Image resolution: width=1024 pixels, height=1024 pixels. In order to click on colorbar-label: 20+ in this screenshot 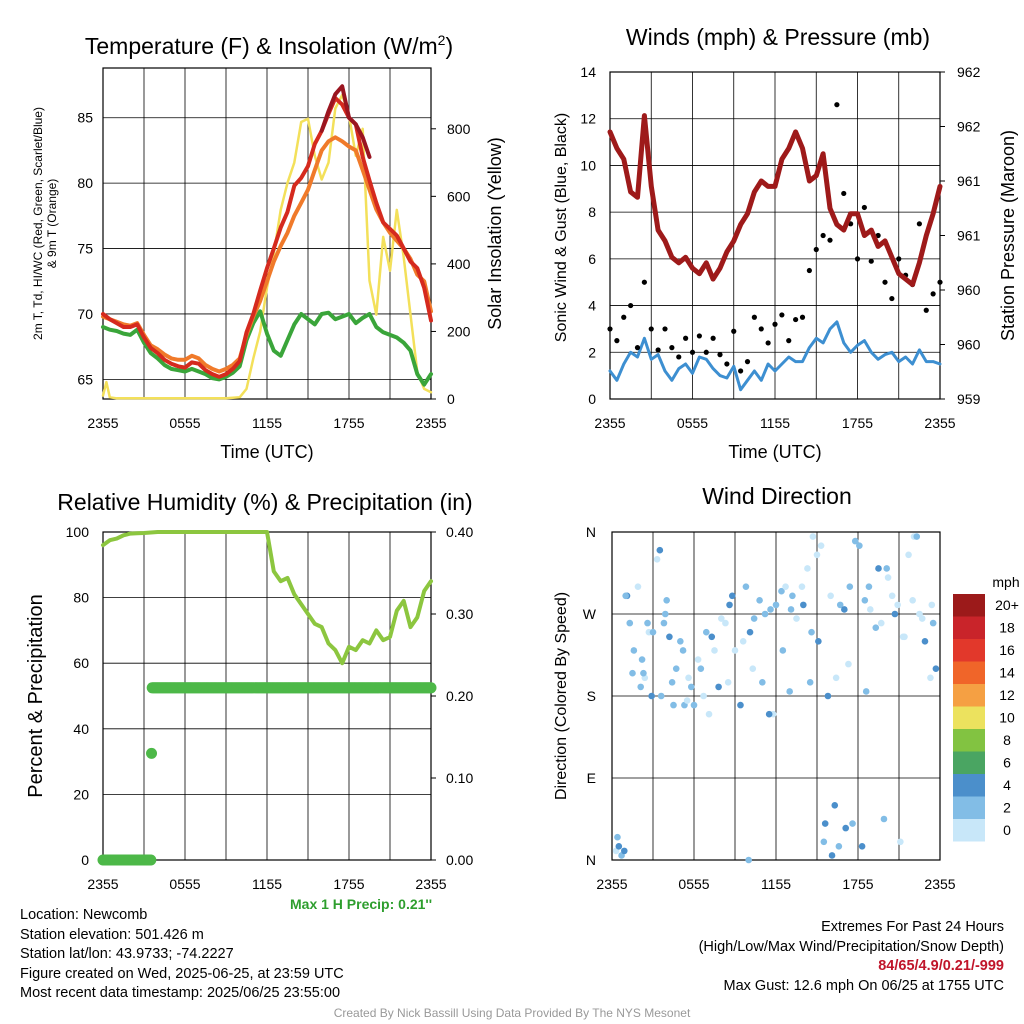, I will do `click(1007, 605)`.